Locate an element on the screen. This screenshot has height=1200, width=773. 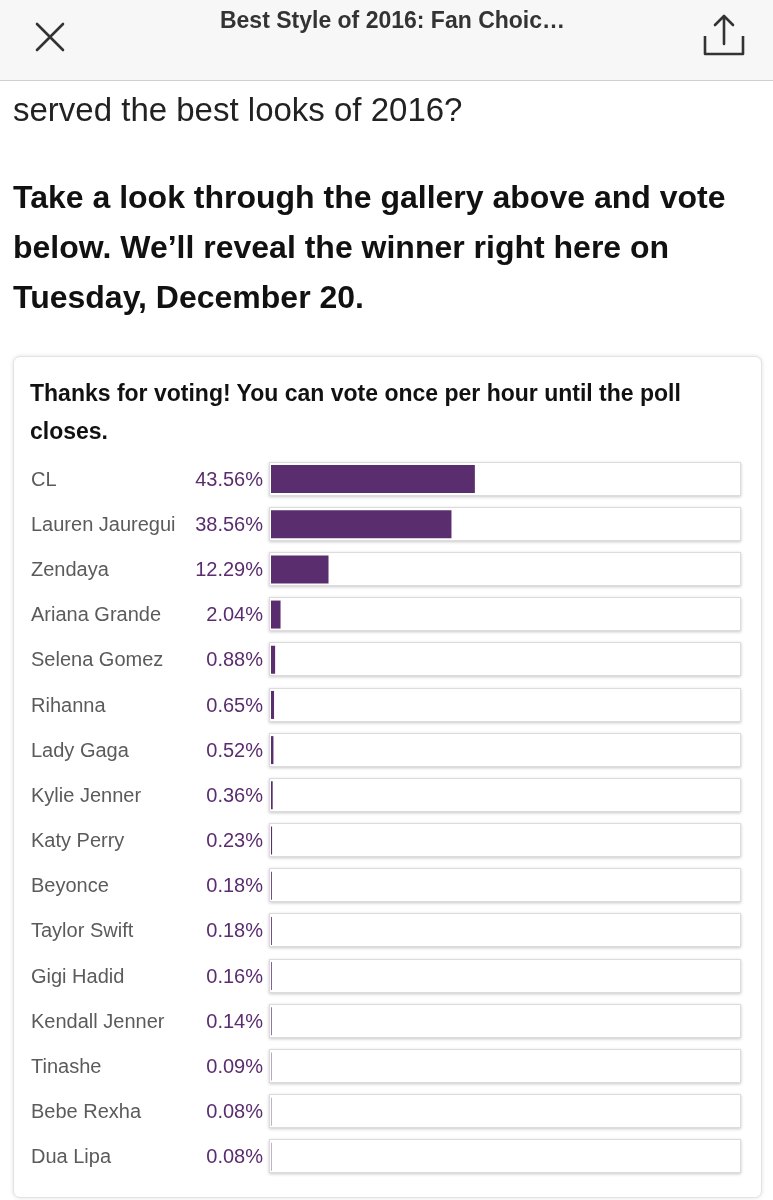
y-tick-label: Katy Perry is located at coordinates (78, 840).